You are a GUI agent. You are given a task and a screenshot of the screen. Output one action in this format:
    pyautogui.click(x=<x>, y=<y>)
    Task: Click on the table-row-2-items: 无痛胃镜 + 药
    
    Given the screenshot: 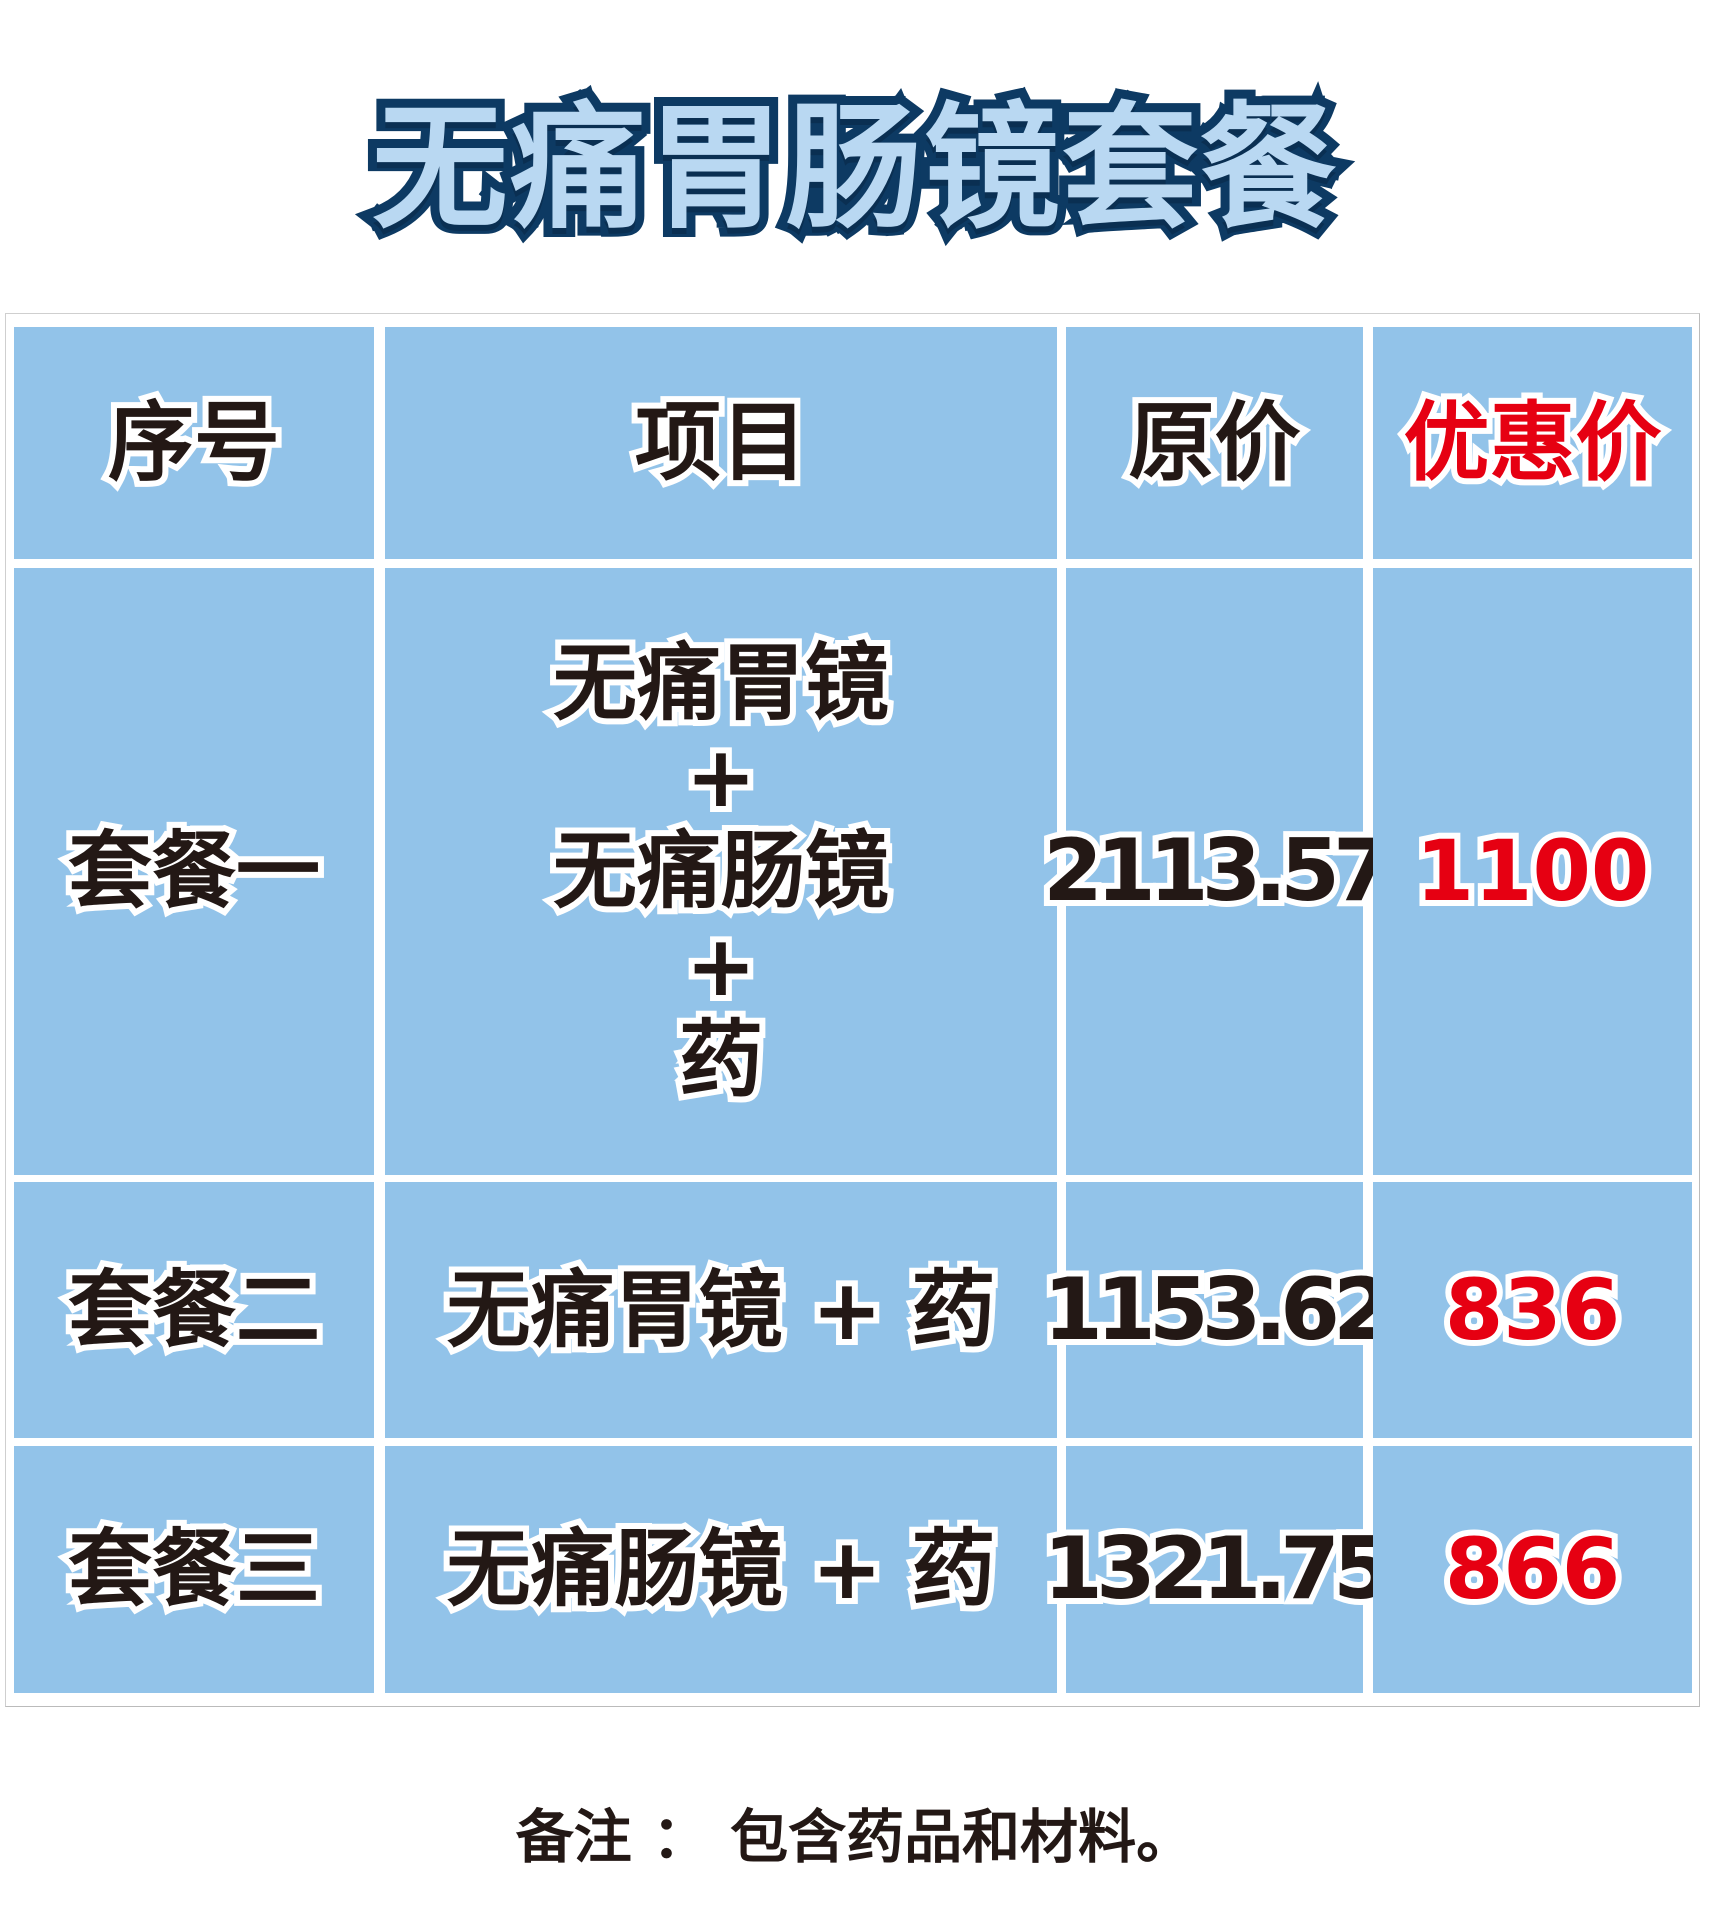 What is the action you would take?
    pyautogui.click(x=721, y=1310)
    